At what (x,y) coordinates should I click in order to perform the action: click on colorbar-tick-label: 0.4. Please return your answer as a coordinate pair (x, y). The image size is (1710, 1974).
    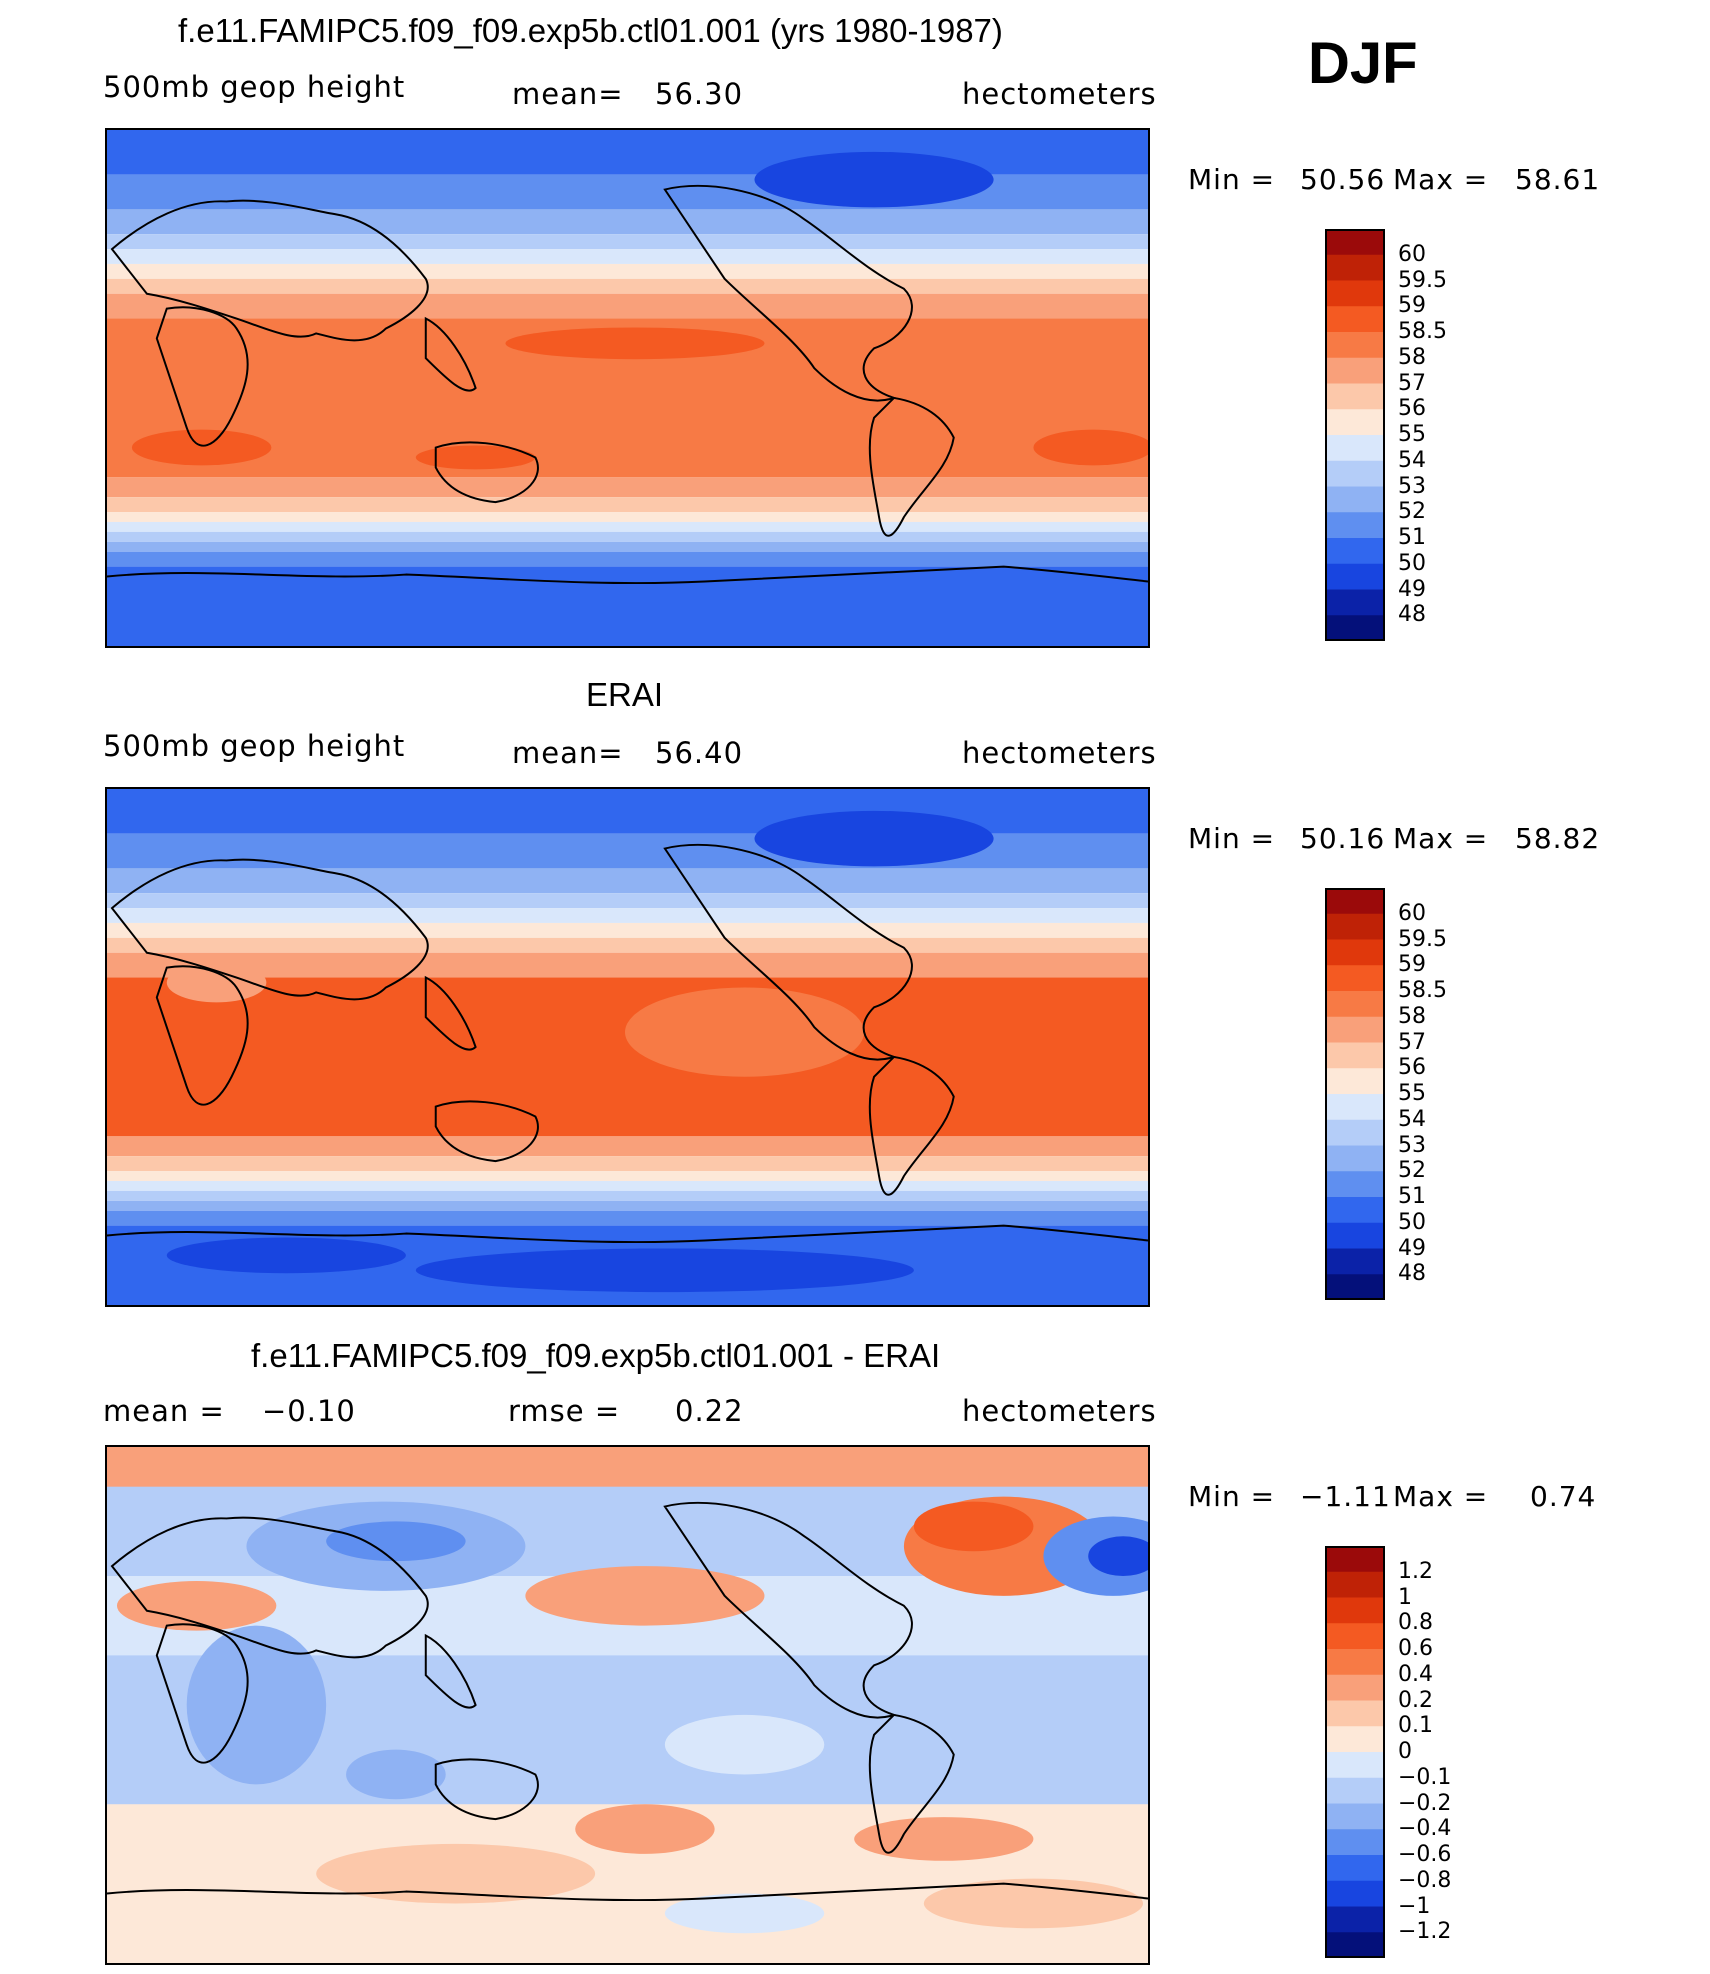
    Looking at the image, I should click on (1415, 1674).